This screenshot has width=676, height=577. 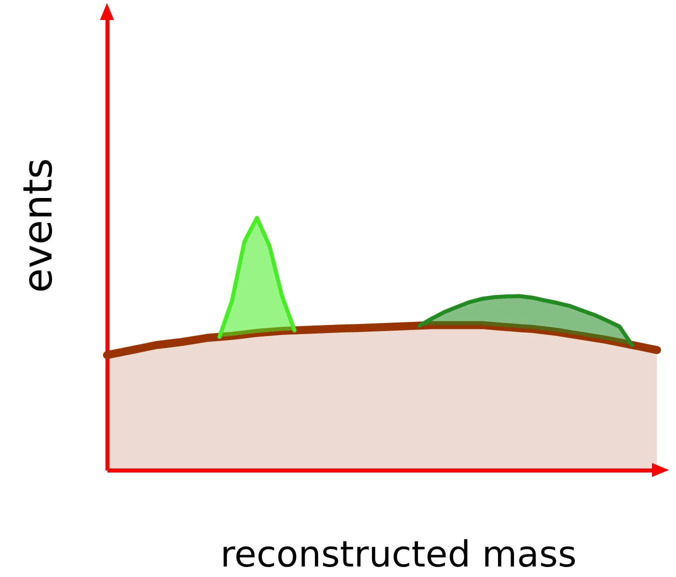 I want to click on y-axis-title: events, so click(x=39, y=225).